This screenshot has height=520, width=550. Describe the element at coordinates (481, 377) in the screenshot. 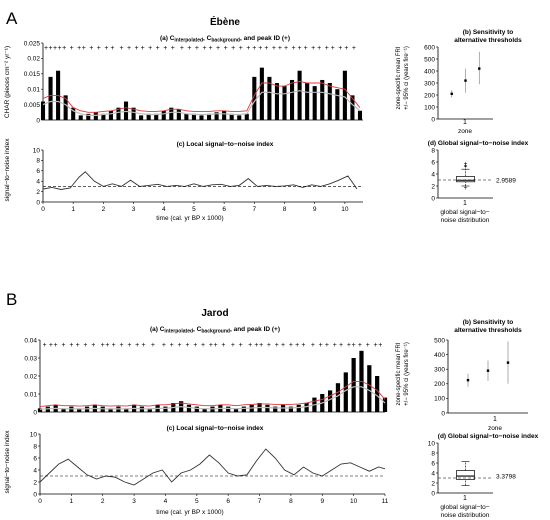

I see `fri-sensitivity-plot: 0 100 200 300 400 500` at that location.